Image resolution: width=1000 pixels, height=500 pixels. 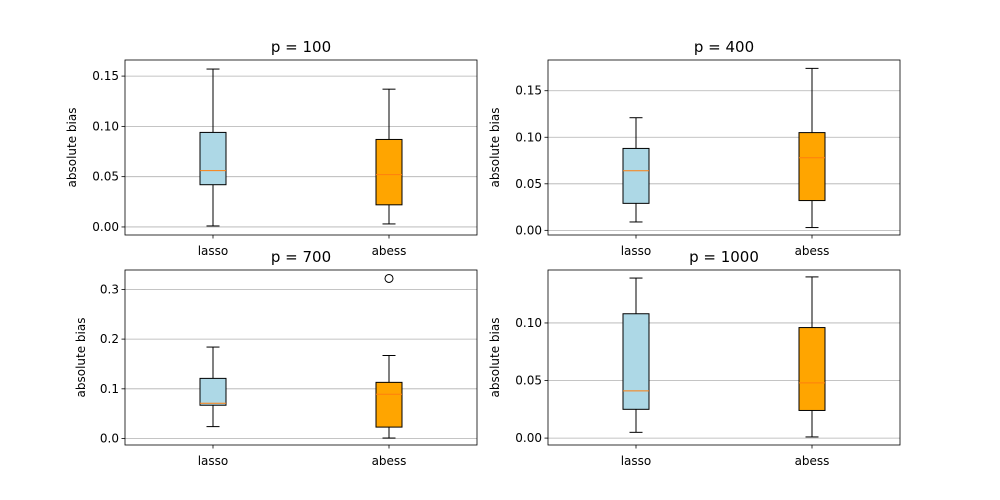 What do you see at coordinates (109, 289) in the screenshot?
I see `y-tick-label: 0.3` at bounding box center [109, 289].